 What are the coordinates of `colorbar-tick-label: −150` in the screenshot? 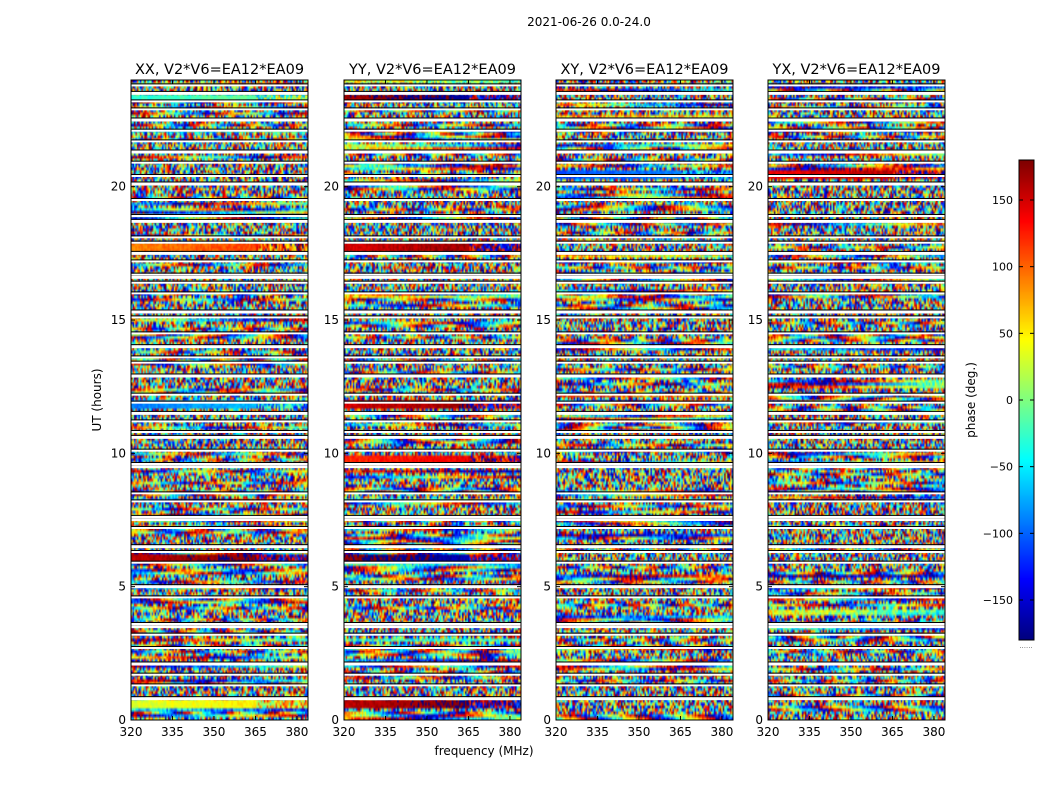 It's located at (998, 600).